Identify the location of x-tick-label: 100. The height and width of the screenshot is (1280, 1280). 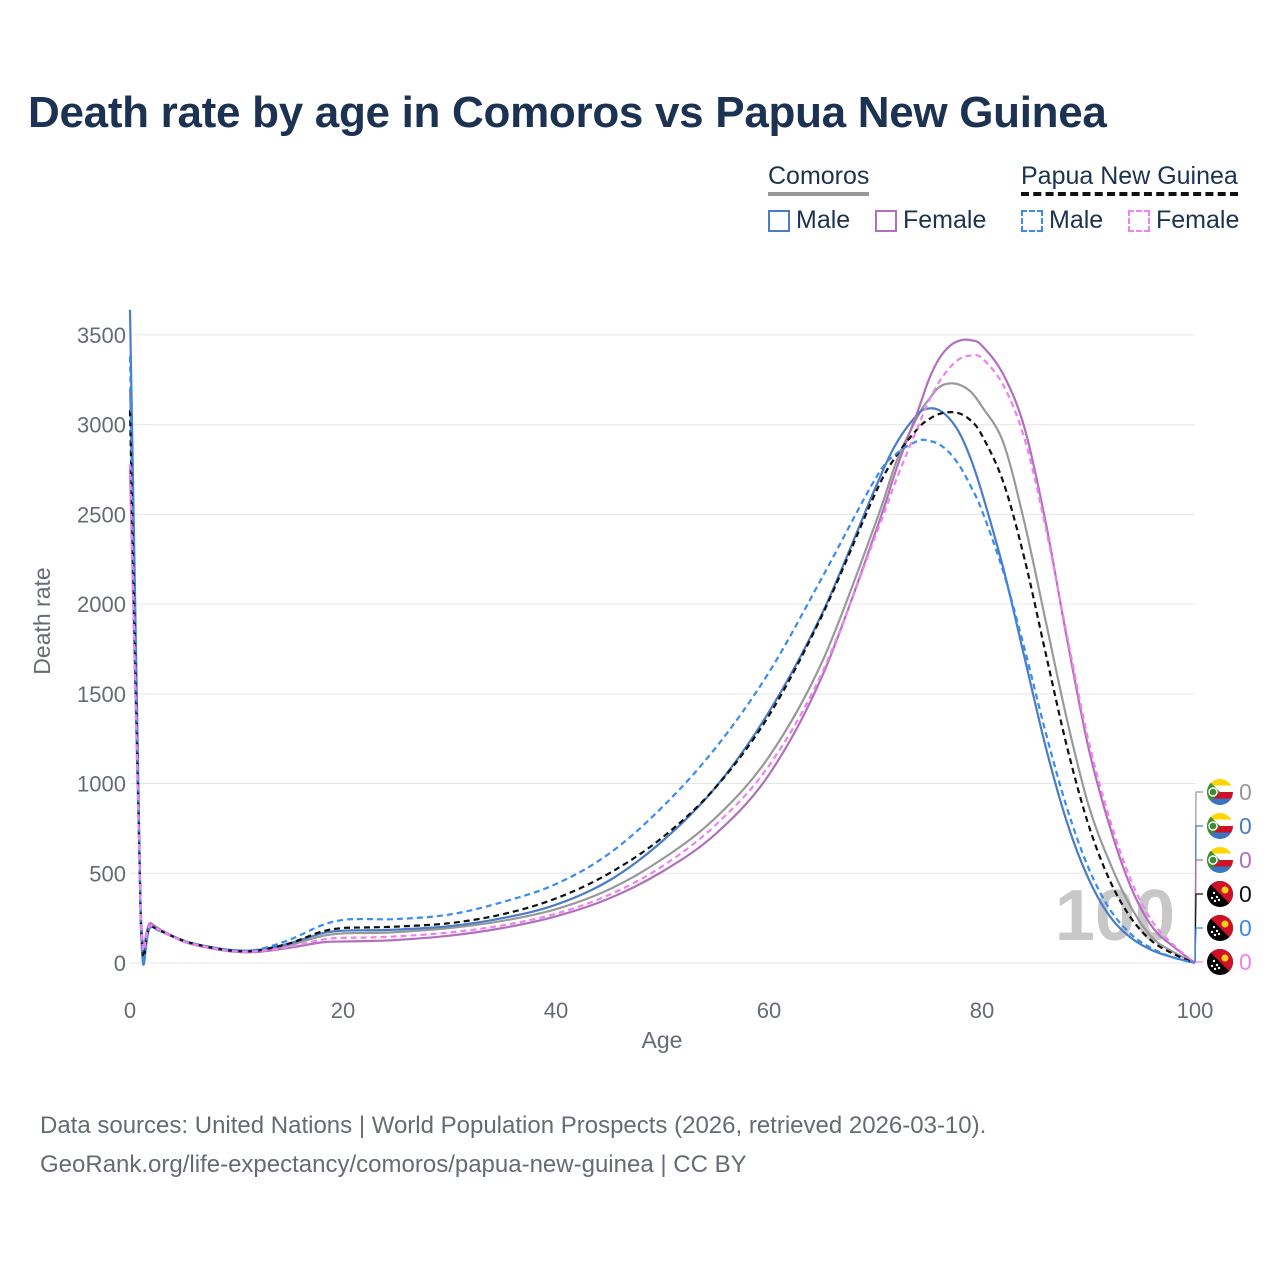
(1195, 1010).